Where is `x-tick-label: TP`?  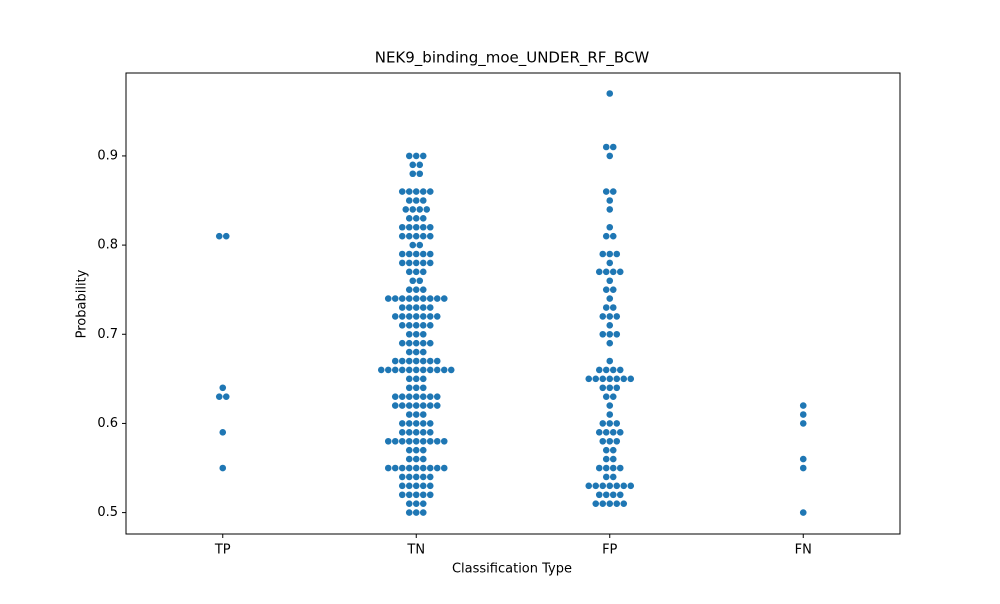 x-tick-label: TP is located at coordinates (222, 550).